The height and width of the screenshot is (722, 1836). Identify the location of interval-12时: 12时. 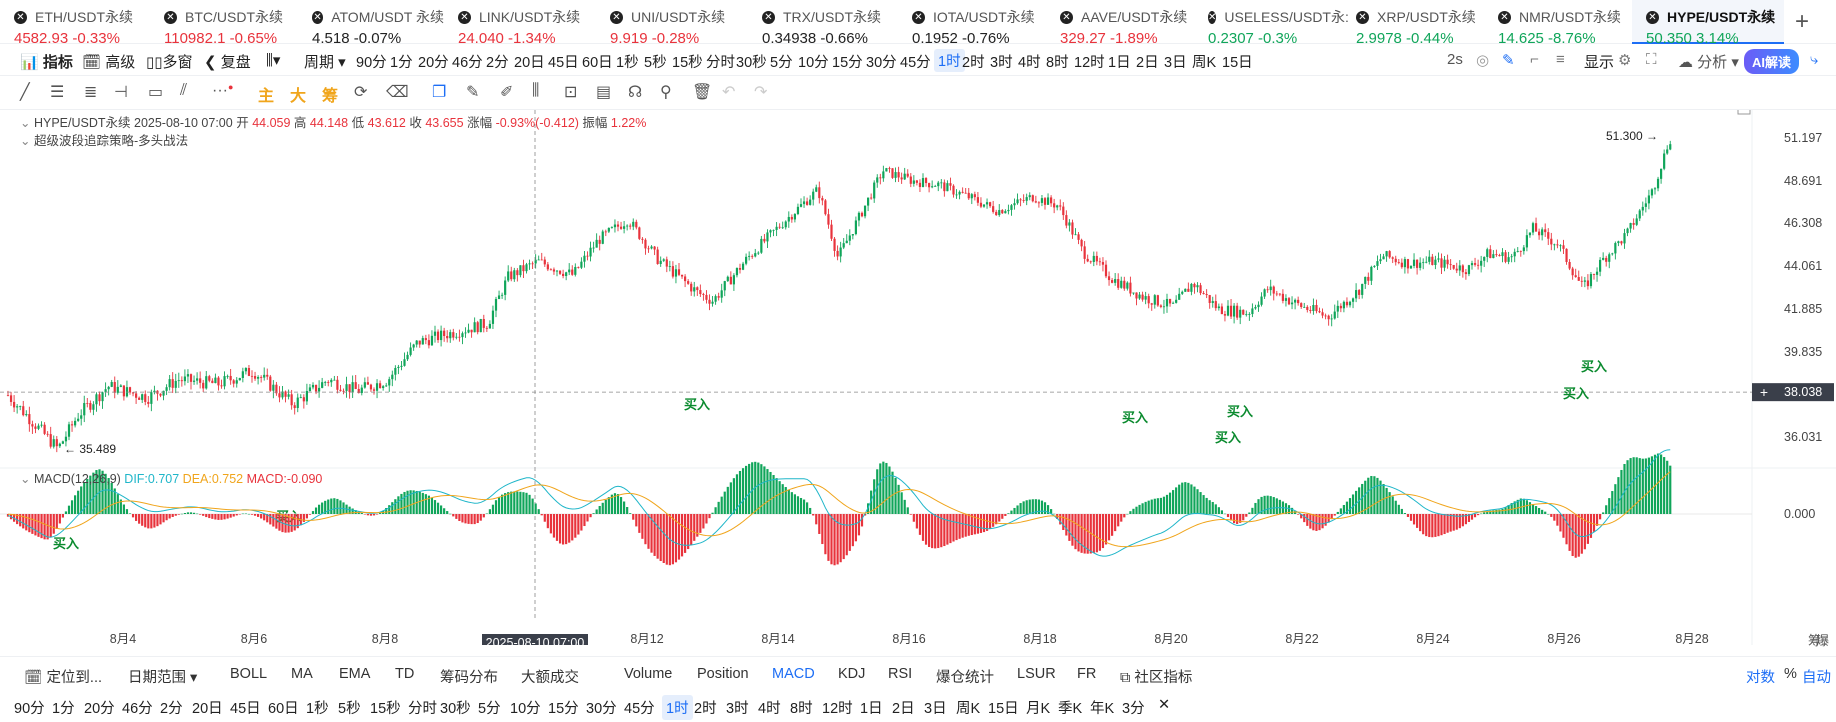
(1089, 63).